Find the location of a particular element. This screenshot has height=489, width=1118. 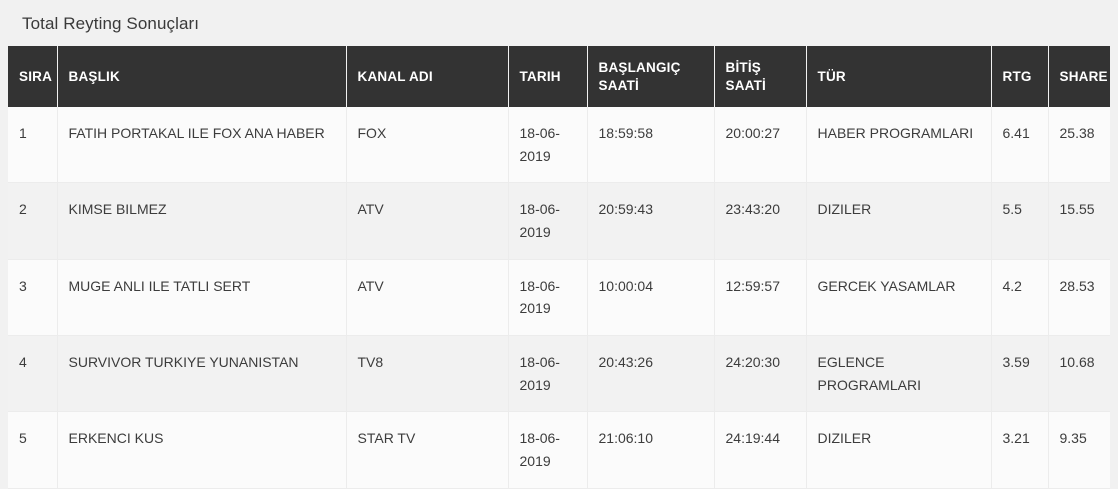

cell-sira: 4 is located at coordinates (33, 374).